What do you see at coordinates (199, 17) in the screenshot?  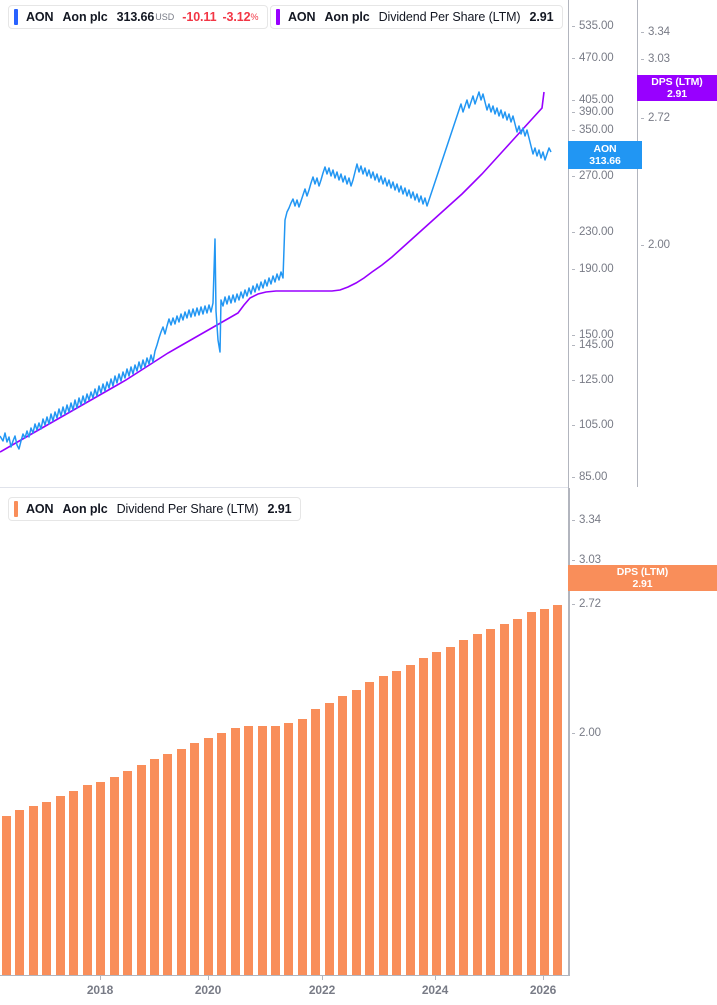 I see `legend-price-change: -10.11` at bounding box center [199, 17].